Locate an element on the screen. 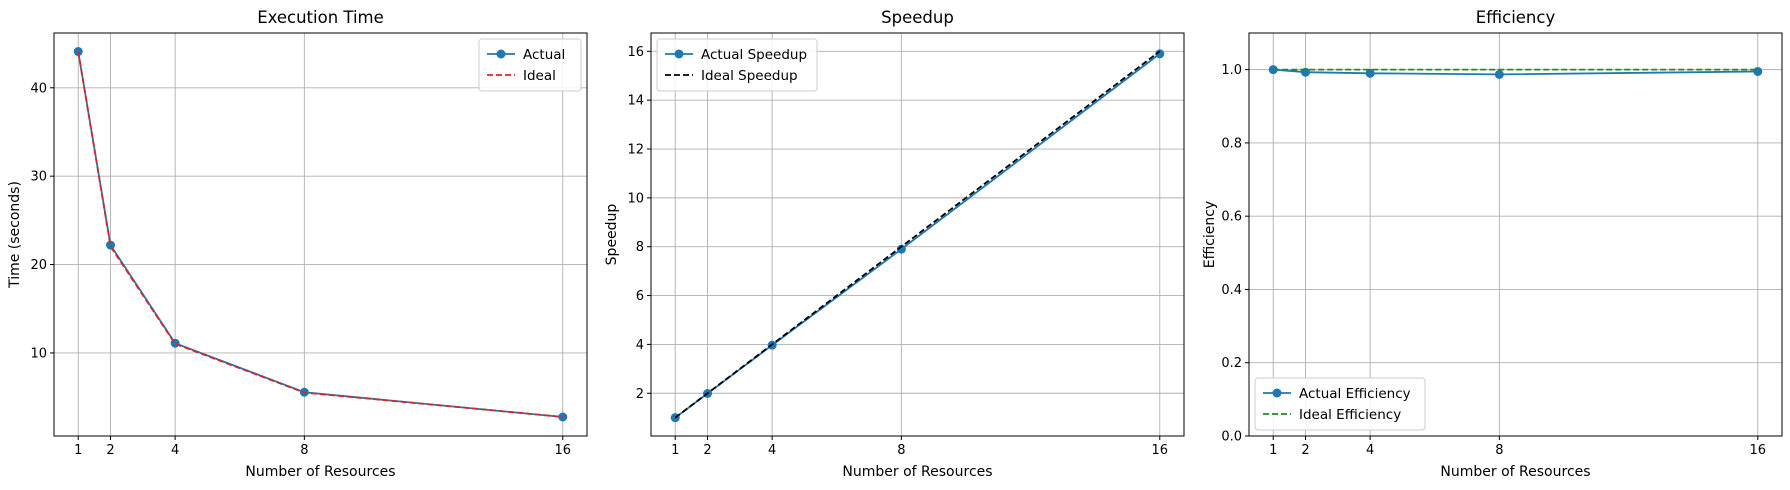 Image resolution: width=1790 pixels, height=490 pixels. y-tick-label: 0.6 is located at coordinates (1231, 217).